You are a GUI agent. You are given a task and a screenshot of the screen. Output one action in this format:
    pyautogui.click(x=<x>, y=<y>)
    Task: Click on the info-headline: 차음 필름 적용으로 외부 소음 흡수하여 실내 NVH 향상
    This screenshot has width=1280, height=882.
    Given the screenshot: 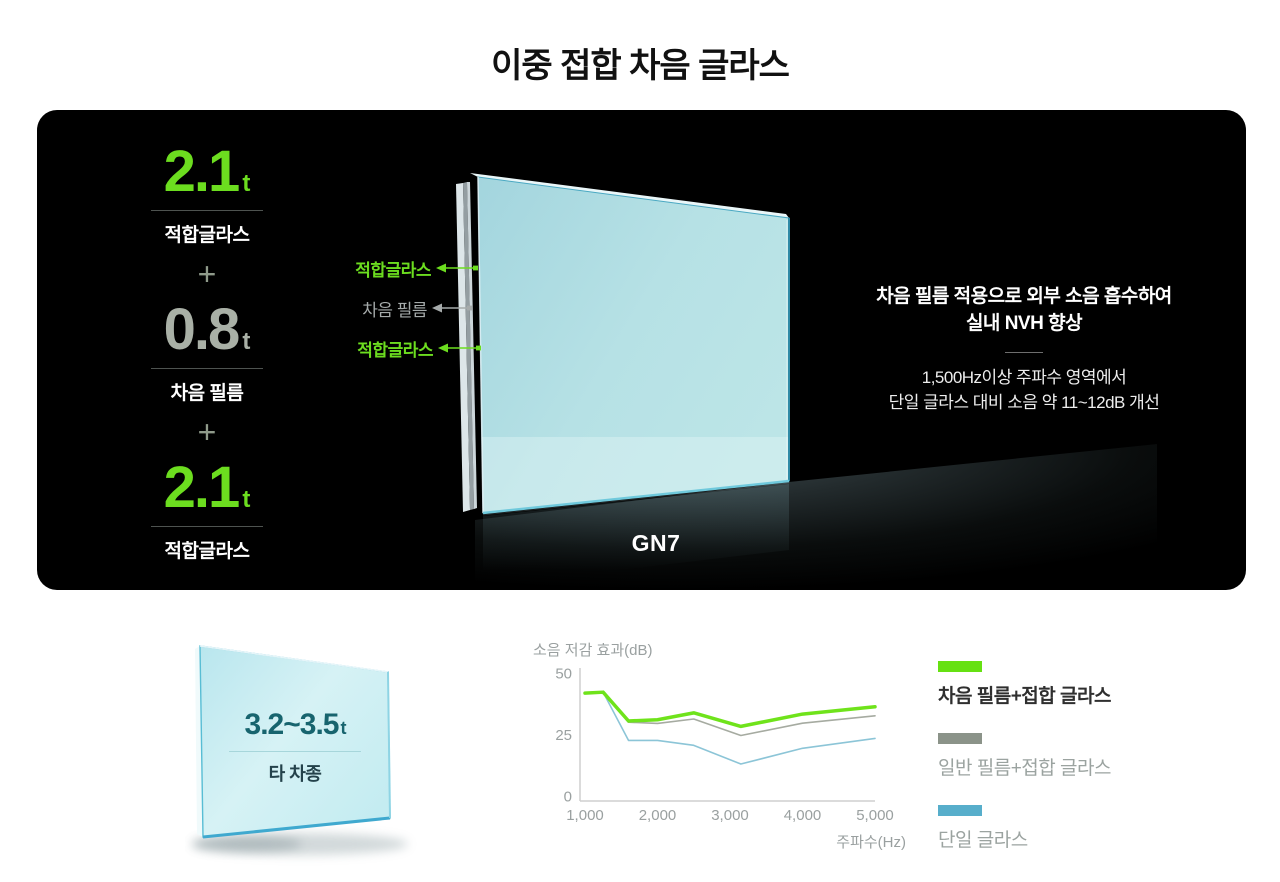 What is the action you would take?
    pyautogui.click(x=1024, y=310)
    